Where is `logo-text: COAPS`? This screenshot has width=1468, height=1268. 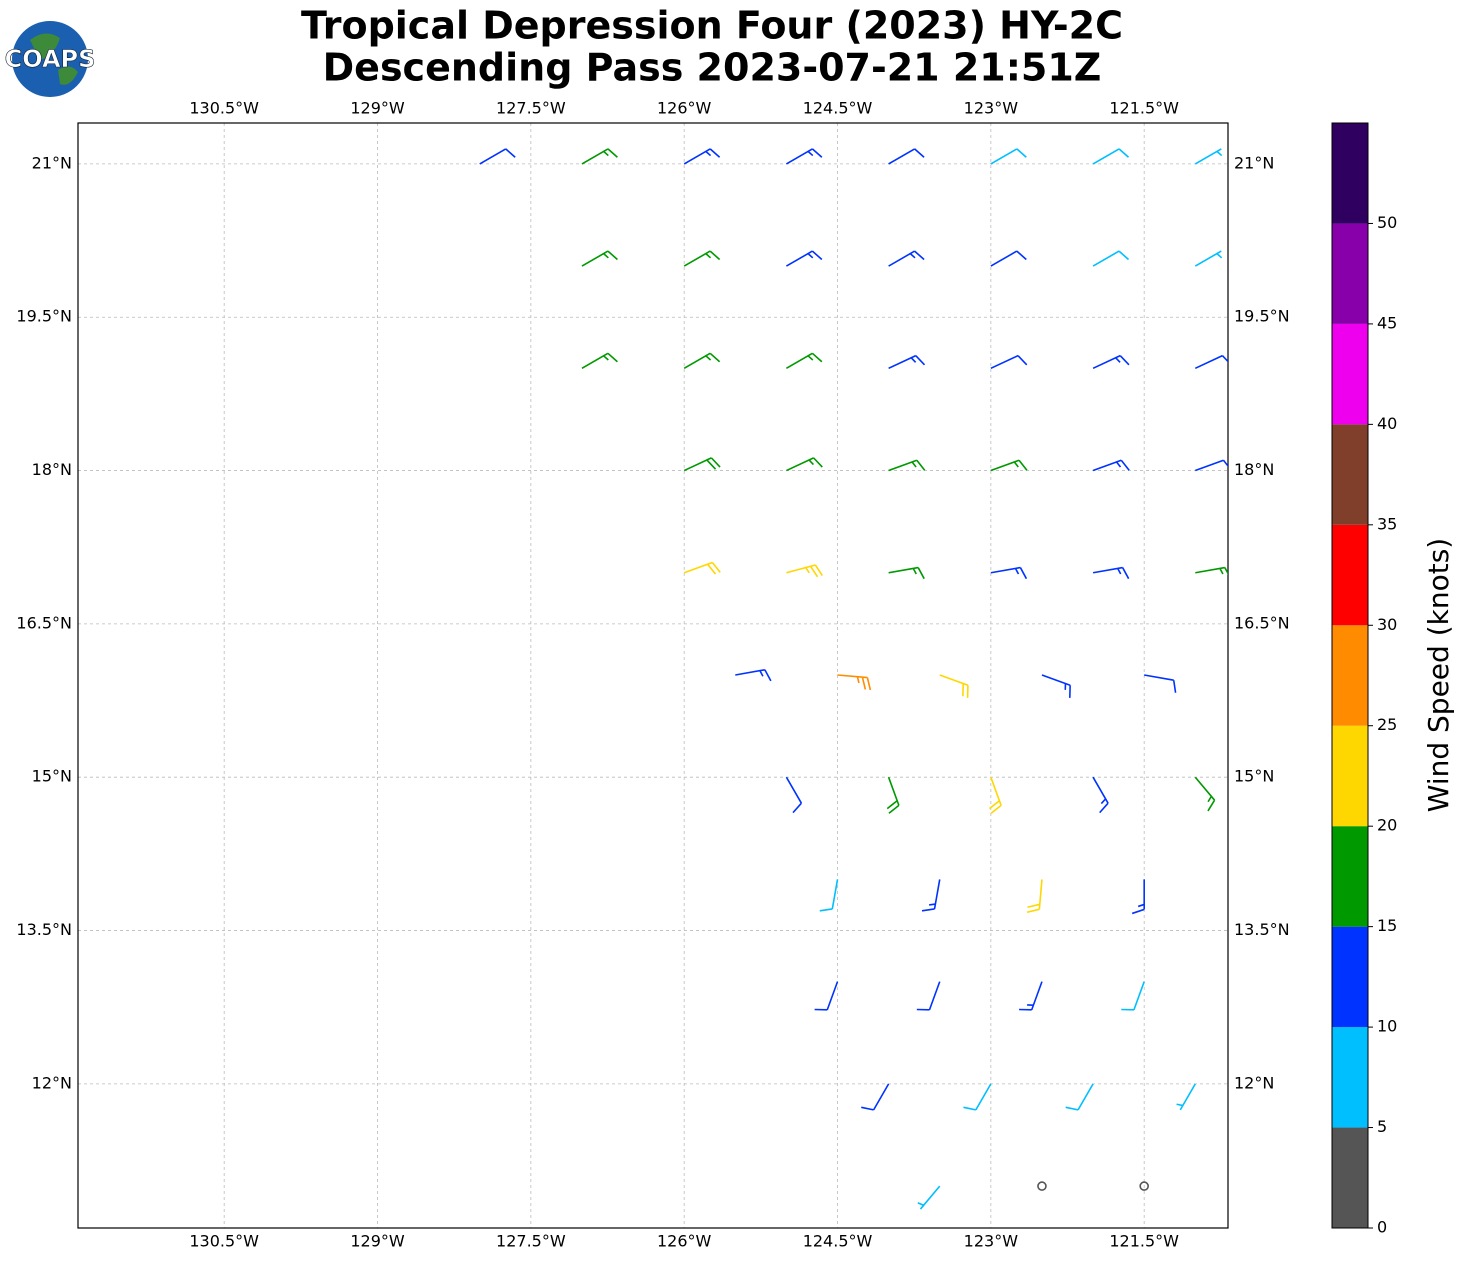 logo-text: COAPS is located at coordinates (50, 59).